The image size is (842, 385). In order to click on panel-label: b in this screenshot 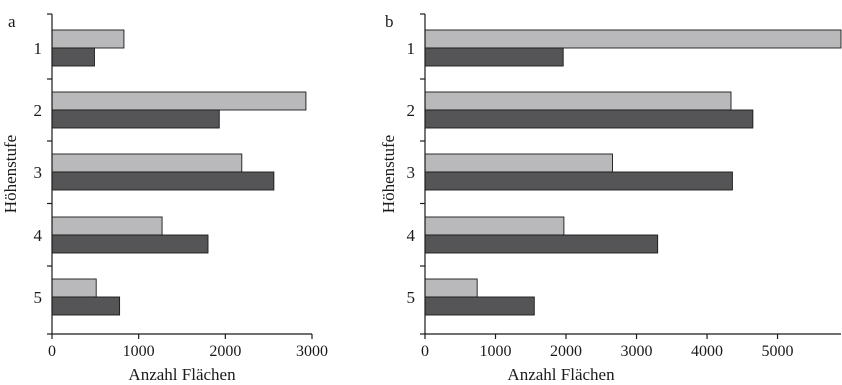, I will do `click(389, 21)`.